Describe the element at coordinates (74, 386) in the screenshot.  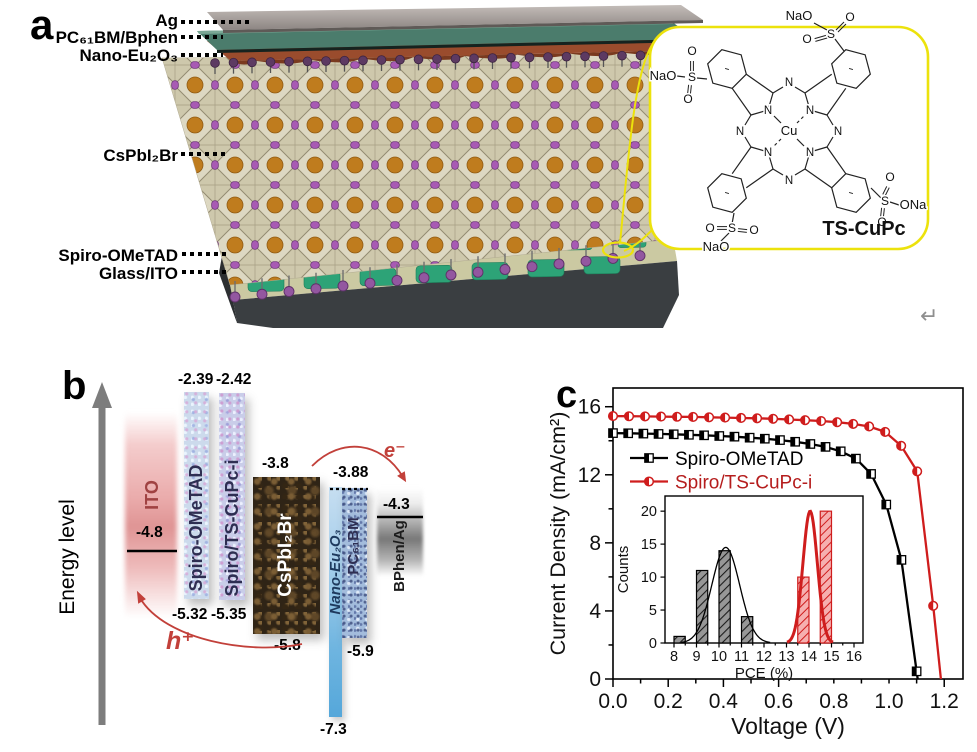
I see `panel-b-letter: b` at that location.